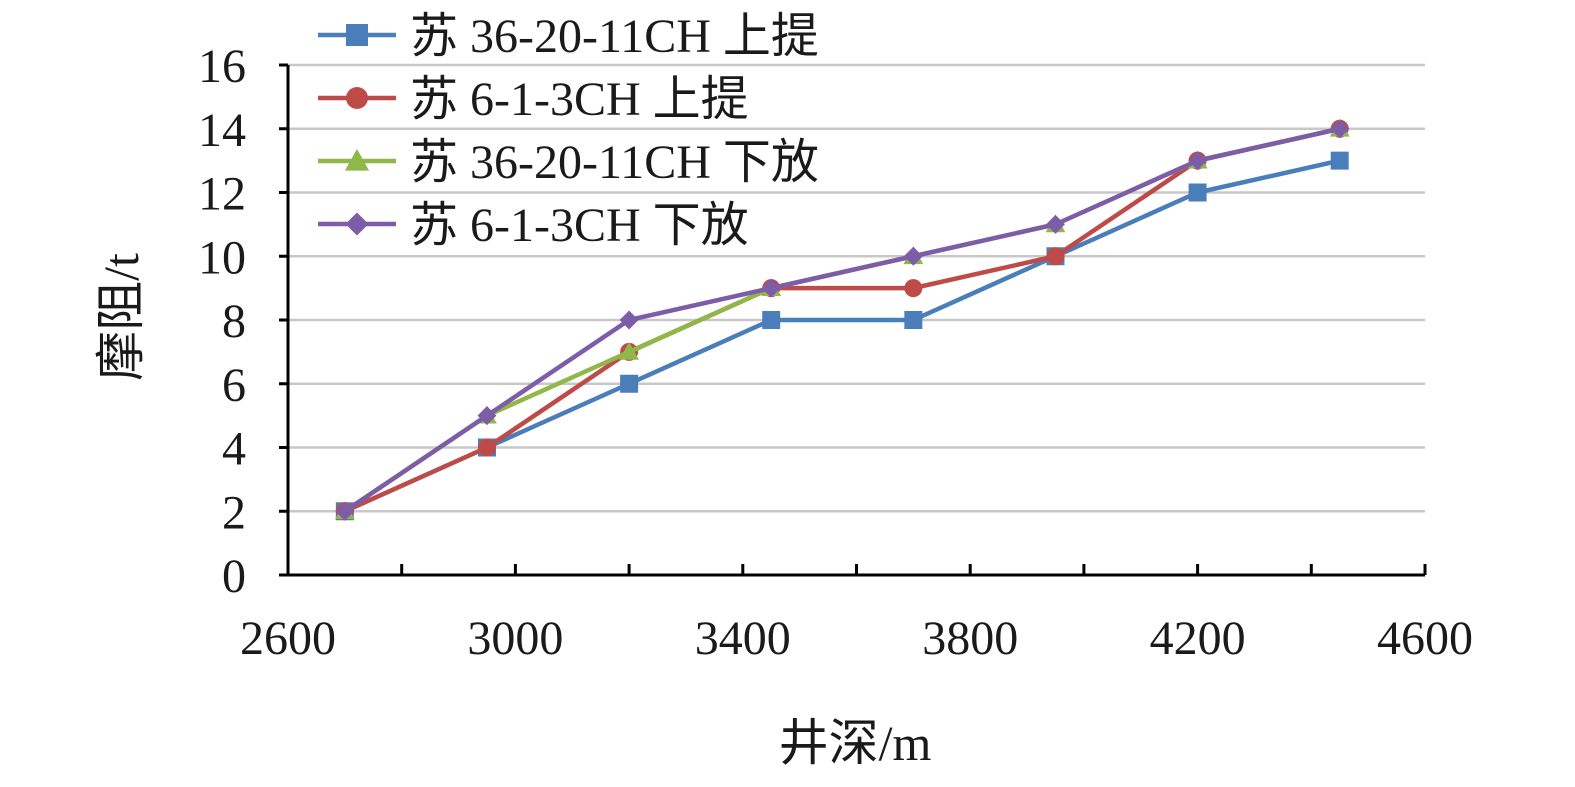 The image size is (1575, 787). I want to click on legend-item-2: 苏 36-20-11CH 下放, so click(568, 162).